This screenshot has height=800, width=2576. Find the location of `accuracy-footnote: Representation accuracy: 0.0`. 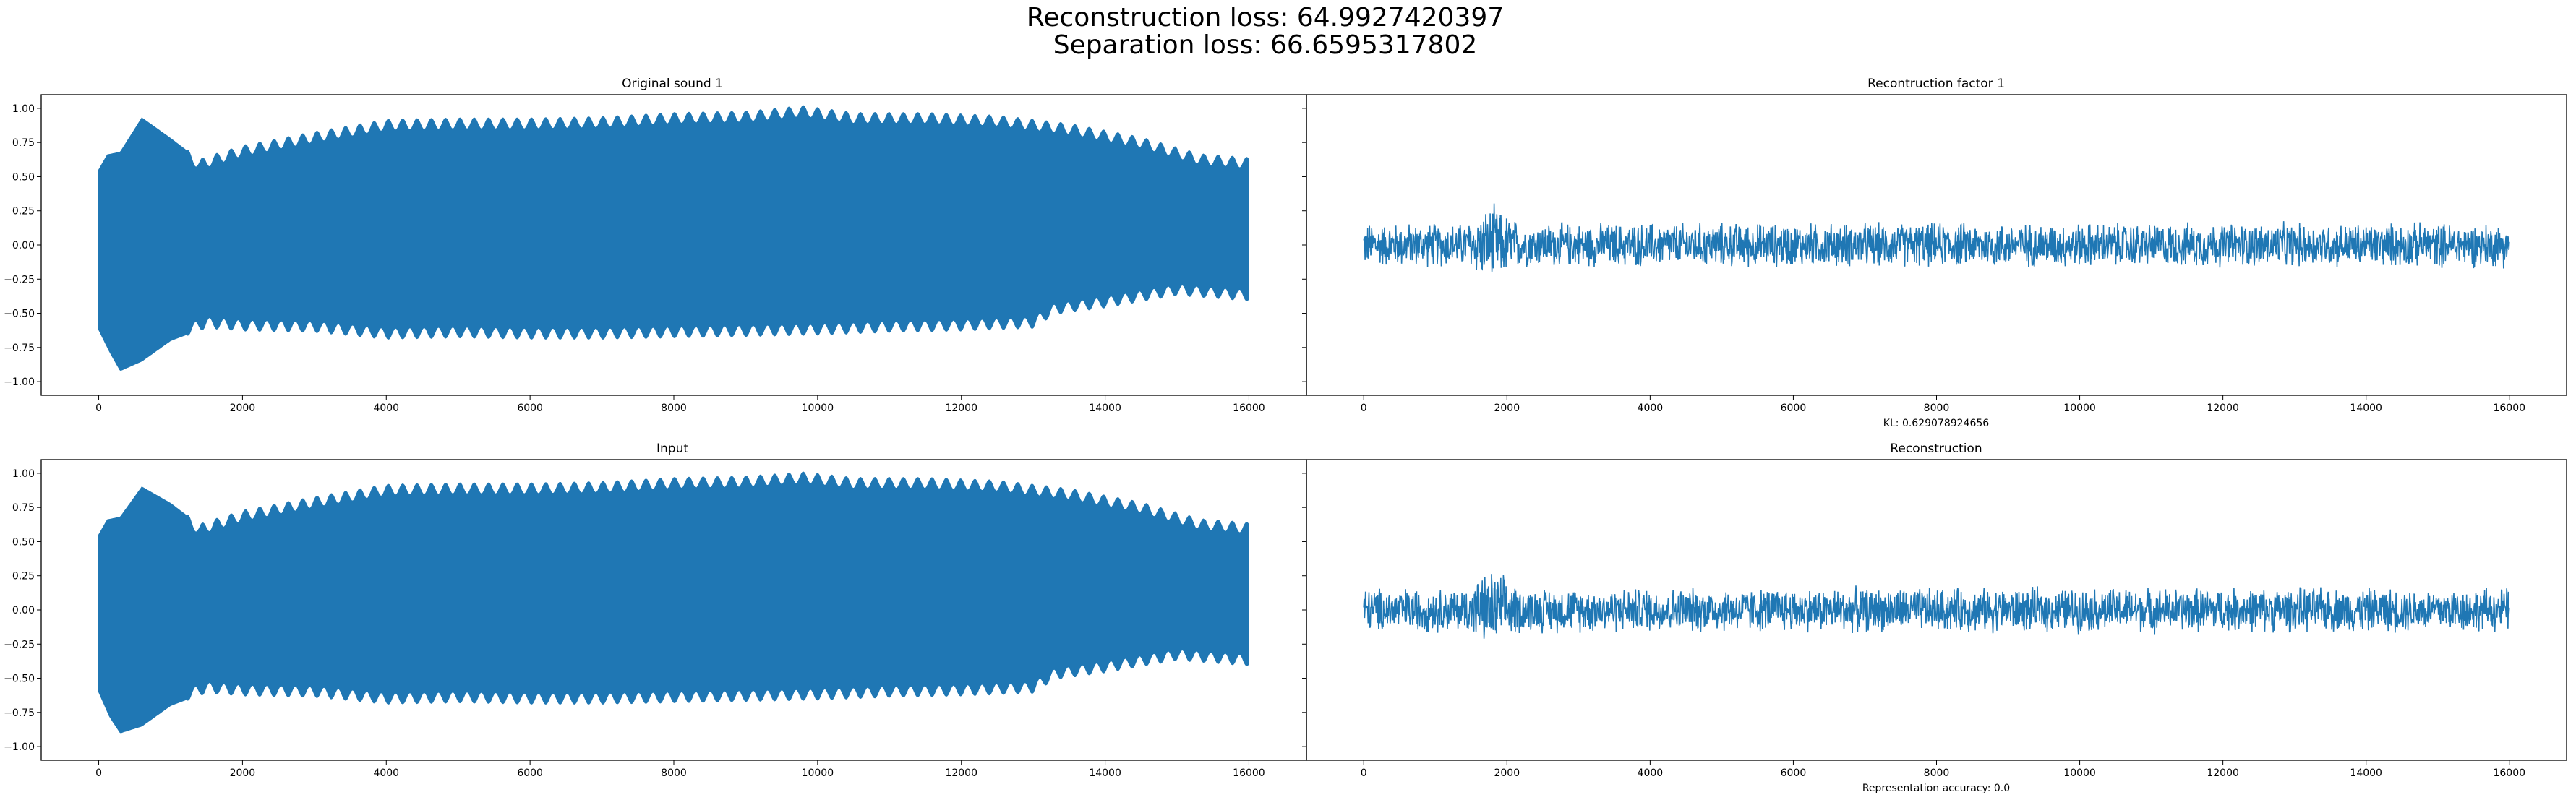

accuracy-footnote: Representation accuracy: 0.0 is located at coordinates (1936, 788).